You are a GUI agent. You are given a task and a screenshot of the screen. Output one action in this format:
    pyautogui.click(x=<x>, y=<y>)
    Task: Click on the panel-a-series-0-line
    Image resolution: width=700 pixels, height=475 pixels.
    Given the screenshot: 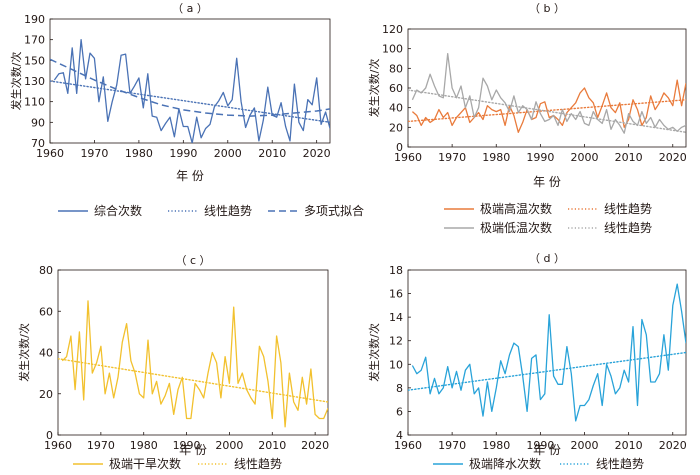 What is the action you would take?
    pyautogui.click(x=191, y=91)
    